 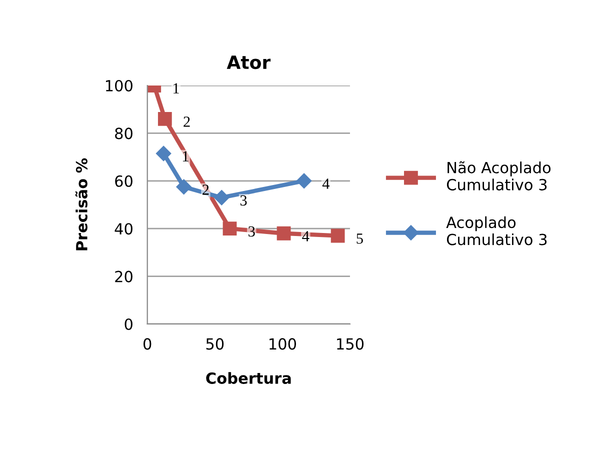 I want to click on y-tick-label: 80, so click(x=123, y=134).